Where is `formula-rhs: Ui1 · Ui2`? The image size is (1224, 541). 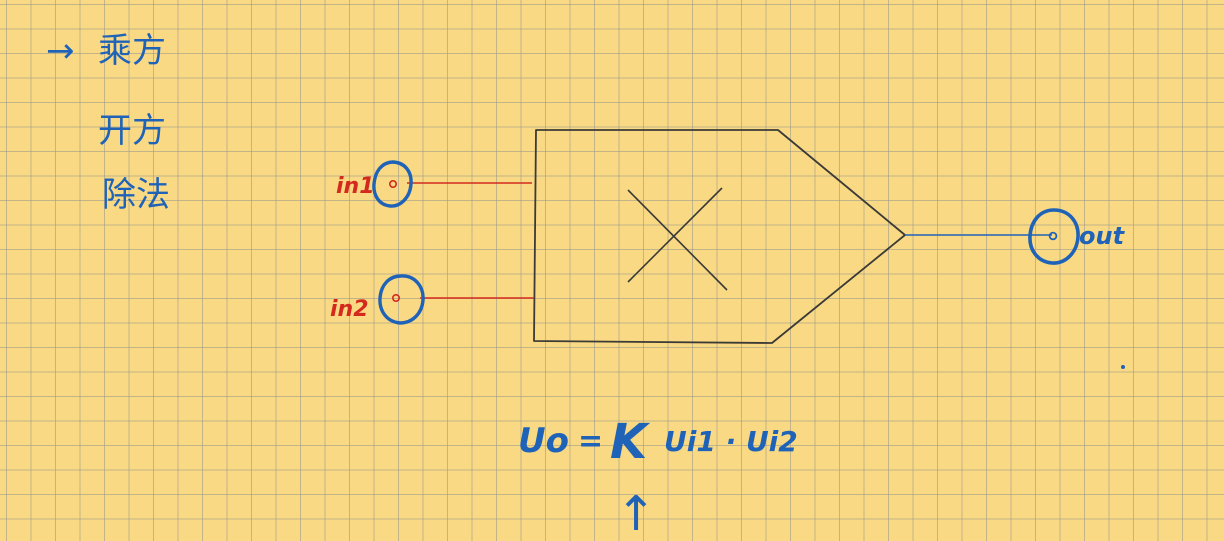 formula-rhs: Ui1 · Ui2 is located at coordinates (731, 441).